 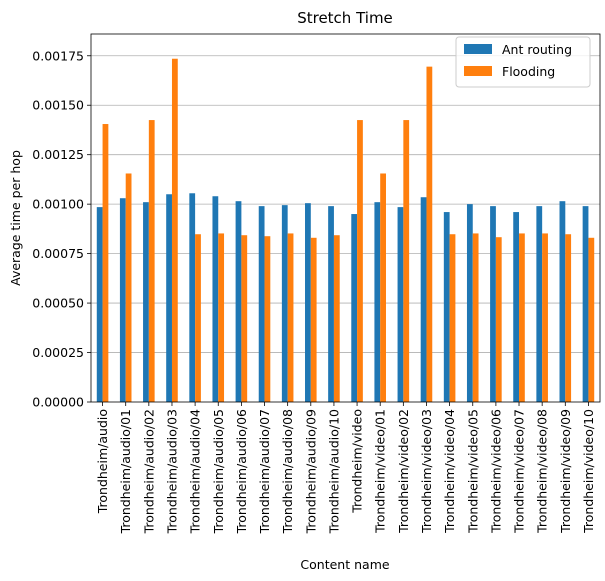 I want to click on x-tick-label: Trondheim/audio/04, so click(x=195, y=471).